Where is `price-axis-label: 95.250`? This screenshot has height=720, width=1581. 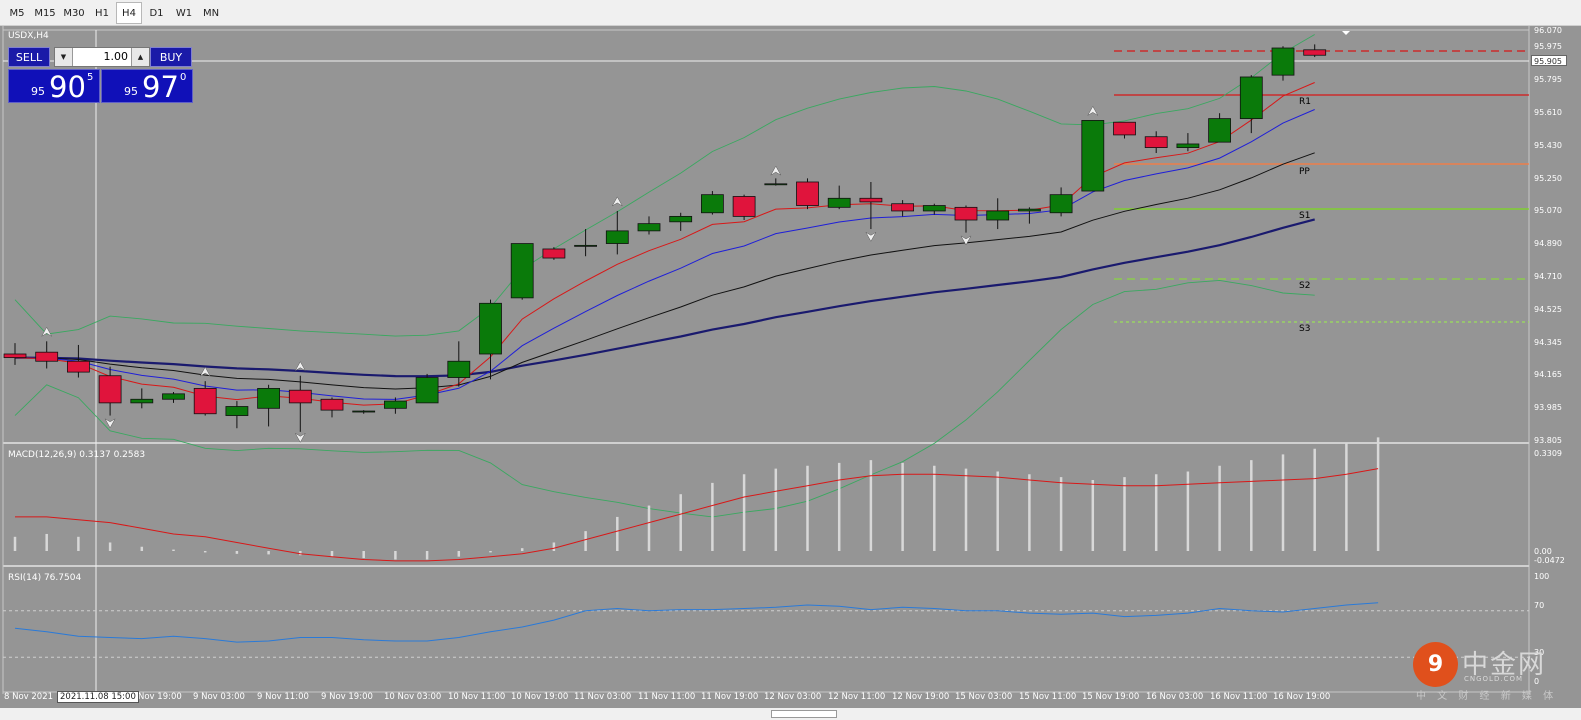 price-axis-label: 95.250 is located at coordinates (1548, 178).